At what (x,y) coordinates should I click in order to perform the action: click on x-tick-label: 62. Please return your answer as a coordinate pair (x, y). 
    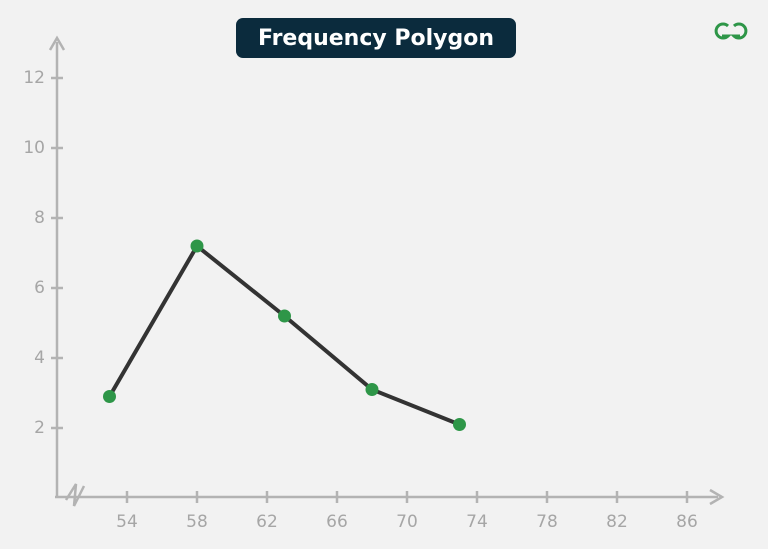
    Looking at the image, I should click on (267, 522).